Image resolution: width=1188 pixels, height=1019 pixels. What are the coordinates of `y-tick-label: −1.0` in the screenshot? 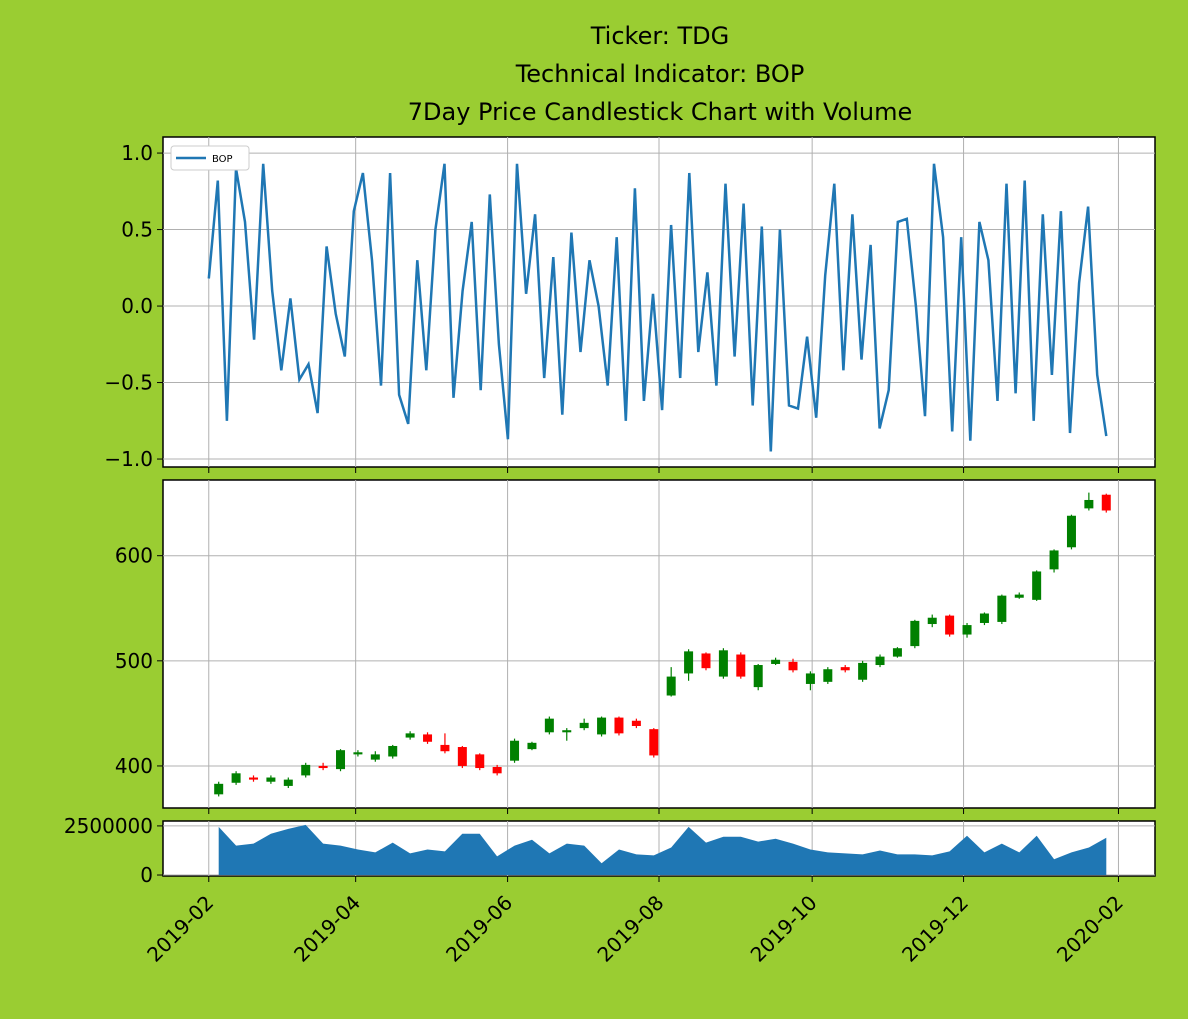 It's located at (128, 459).